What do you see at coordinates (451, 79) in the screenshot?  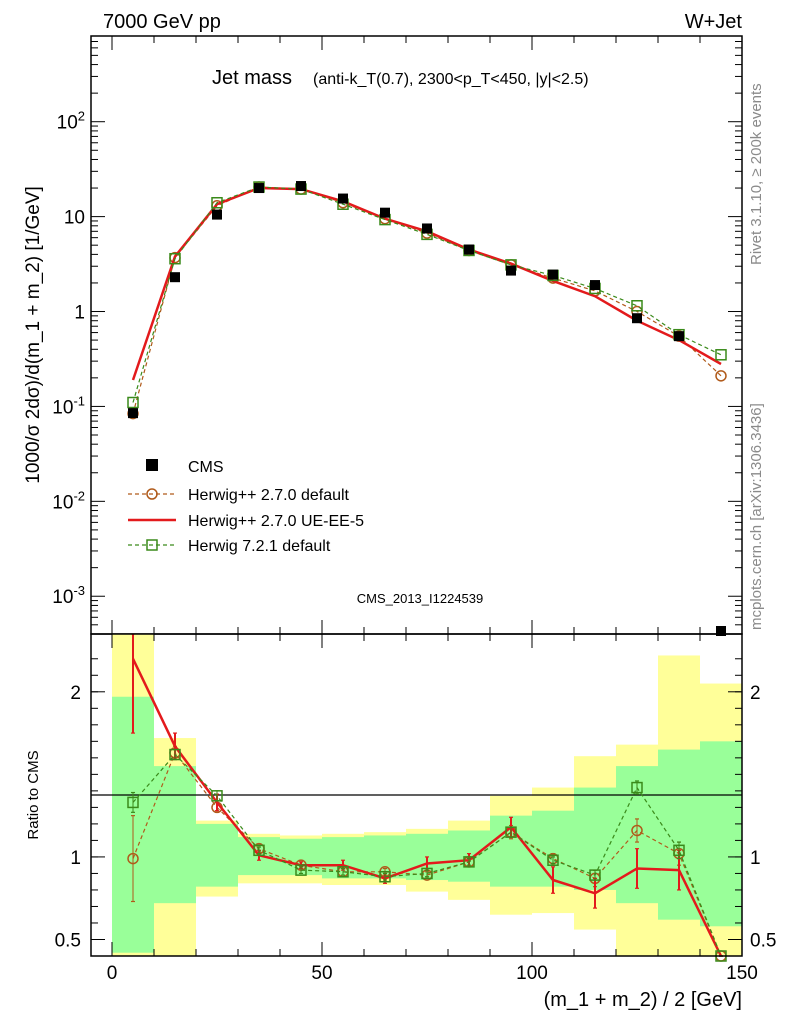 I see `plot-title-detail: (anti-k_T(0.7), 2300<p_T<450, |y|<2.5)` at bounding box center [451, 79].